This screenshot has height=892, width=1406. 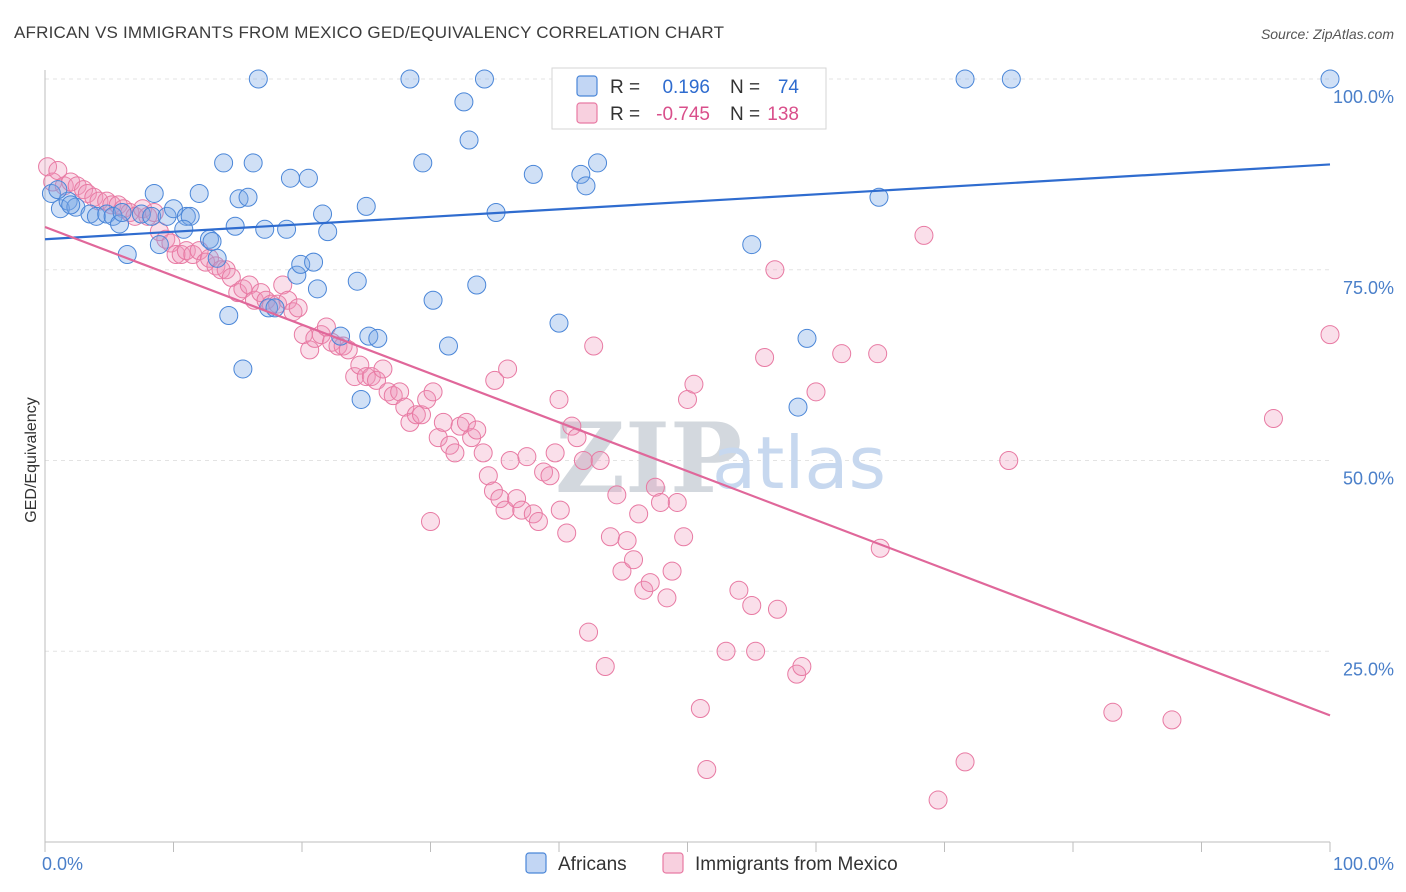 I want to click on x-tick-label-max: 100.0%, so click(x=1363, y=864).